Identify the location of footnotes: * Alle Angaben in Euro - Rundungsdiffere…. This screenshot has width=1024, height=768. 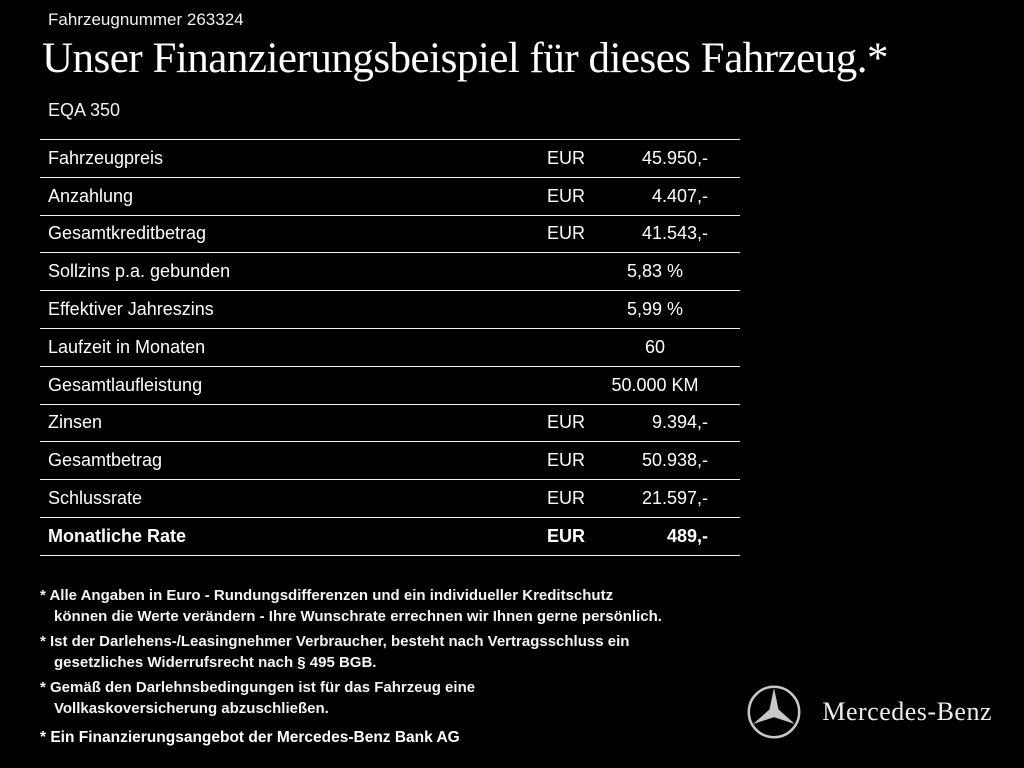
(351, 654).